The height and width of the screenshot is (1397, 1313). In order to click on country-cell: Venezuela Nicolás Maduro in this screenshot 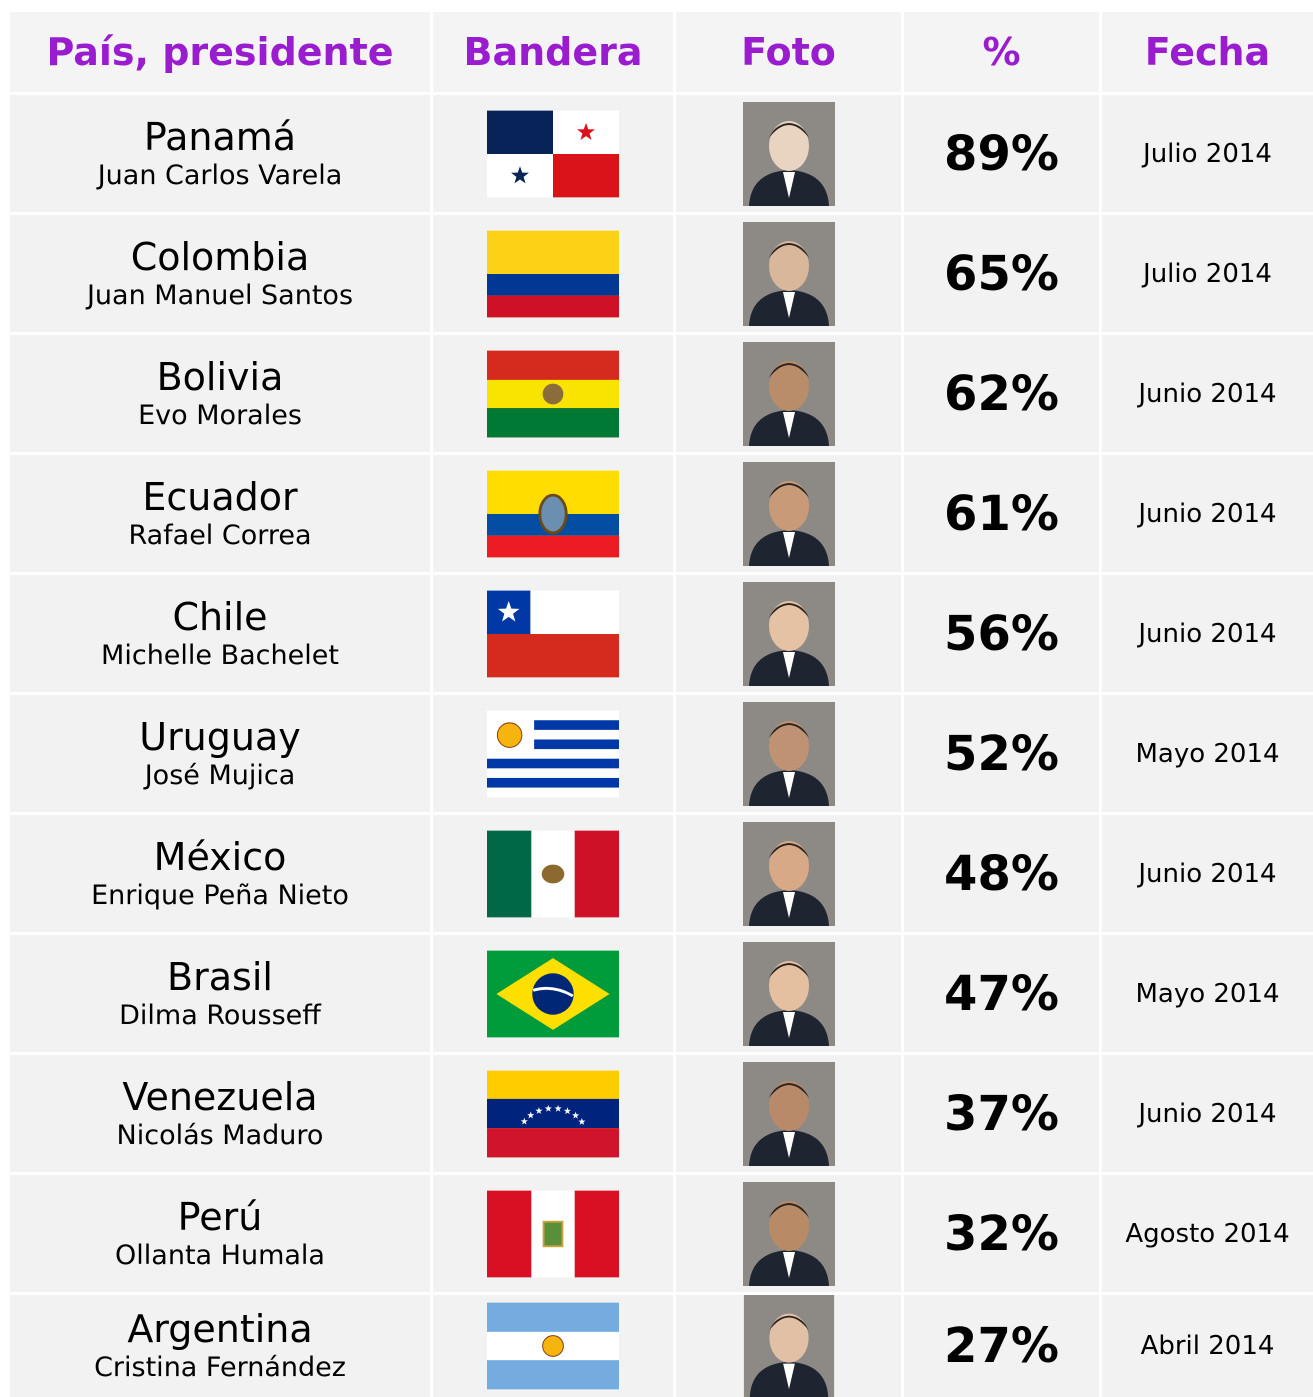, I will do `click(220, 1113)`.